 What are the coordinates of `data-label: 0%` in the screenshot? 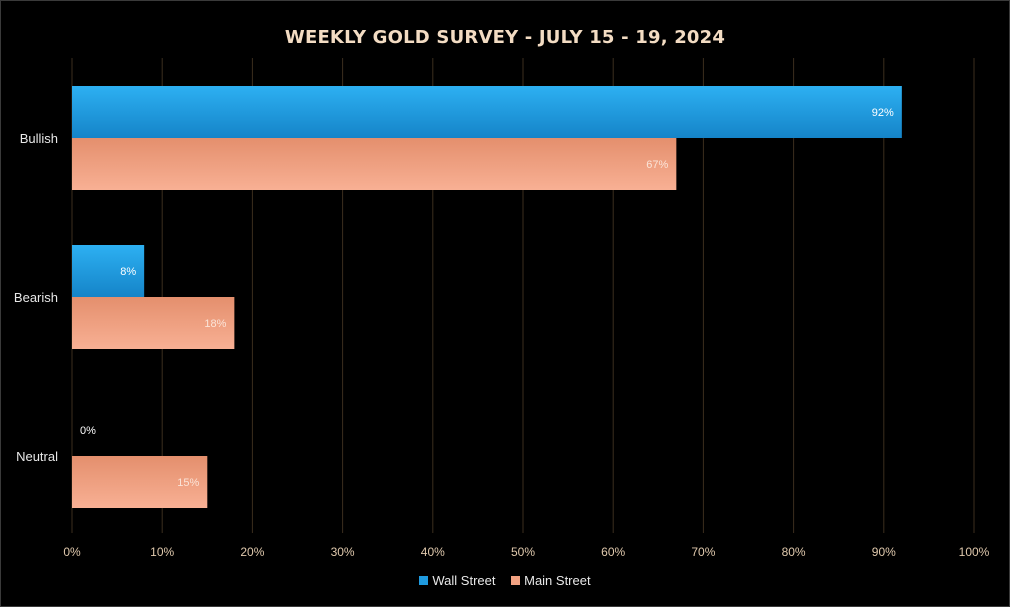 It's located at (88, 431).